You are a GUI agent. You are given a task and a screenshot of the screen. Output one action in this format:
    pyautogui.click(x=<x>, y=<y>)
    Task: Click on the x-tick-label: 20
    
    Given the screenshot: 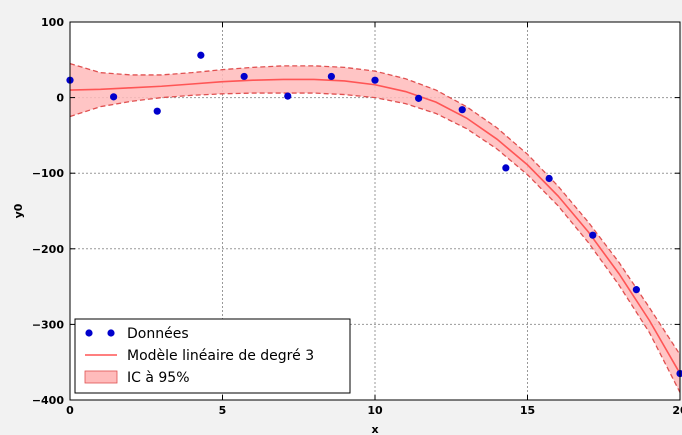 What is the action you would take?
    pyautogui.click(x=677, y=410)
    